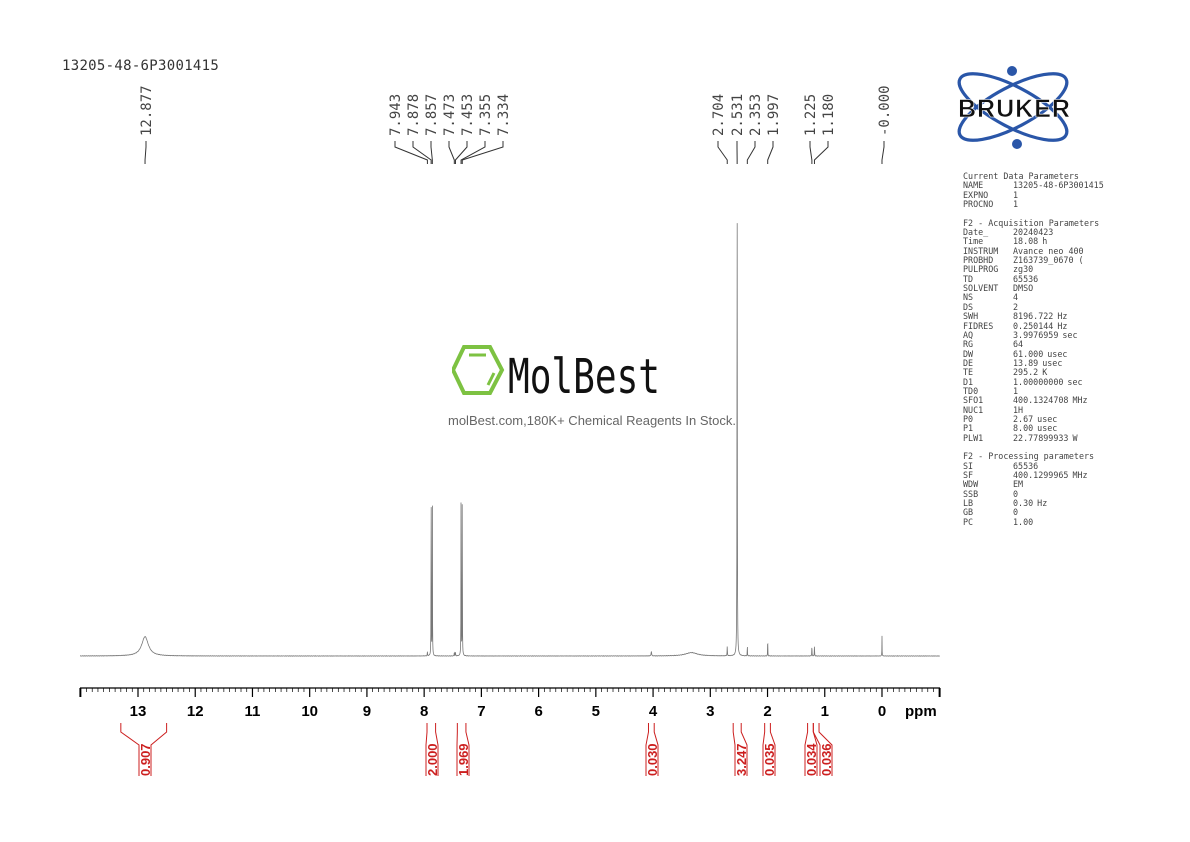  What do you see at coordinates (432, 115) in the screenshot?
I see `peak-label: 7.857` at bounding box center [432, 115].